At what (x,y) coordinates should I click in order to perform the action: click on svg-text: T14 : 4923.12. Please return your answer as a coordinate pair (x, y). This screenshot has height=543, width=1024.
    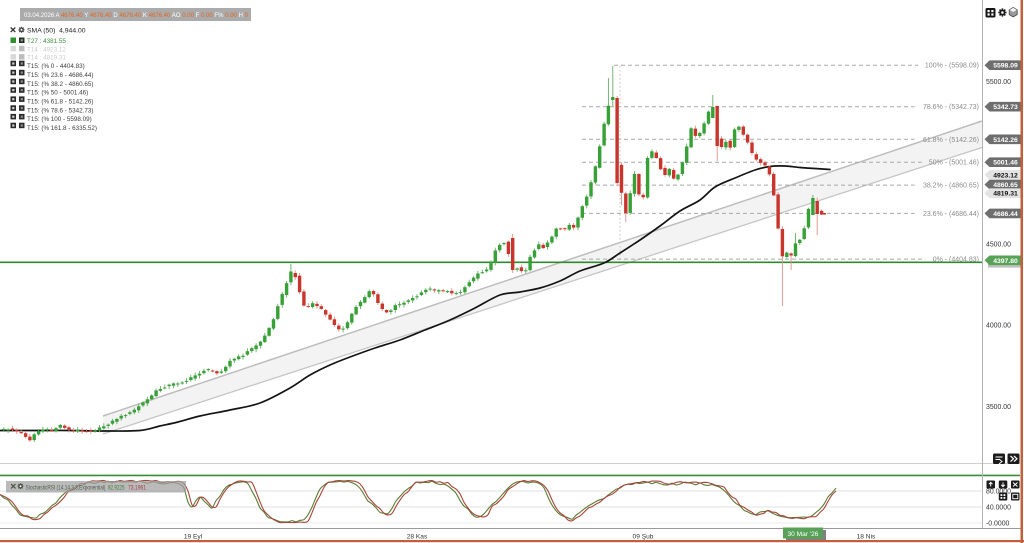
    Looking at the image, I should click on (46, 49).